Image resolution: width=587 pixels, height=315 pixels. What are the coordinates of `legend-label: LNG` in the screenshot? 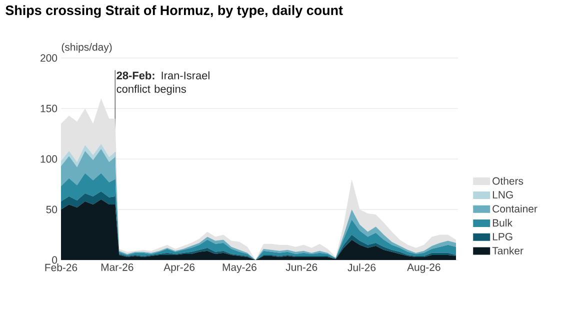 It's located at (502, 194).